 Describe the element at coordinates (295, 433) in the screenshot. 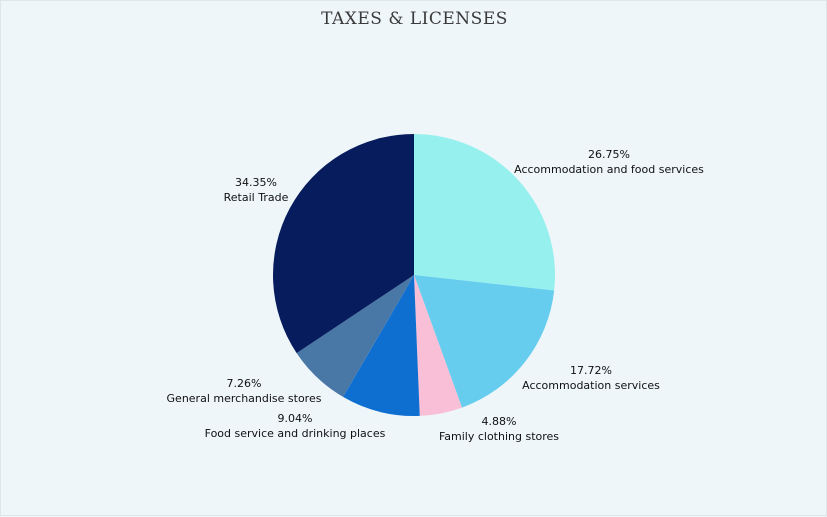

I see `slice-category-label: Food service and drinking places` at that location.